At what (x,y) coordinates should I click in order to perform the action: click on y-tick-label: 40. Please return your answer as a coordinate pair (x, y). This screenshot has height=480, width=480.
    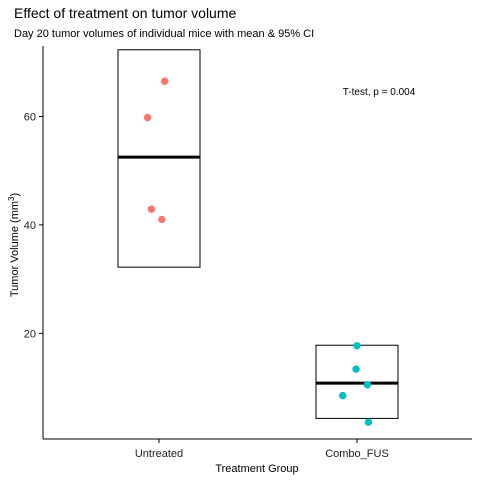
    Looking at the image, I should click on (30, 226).